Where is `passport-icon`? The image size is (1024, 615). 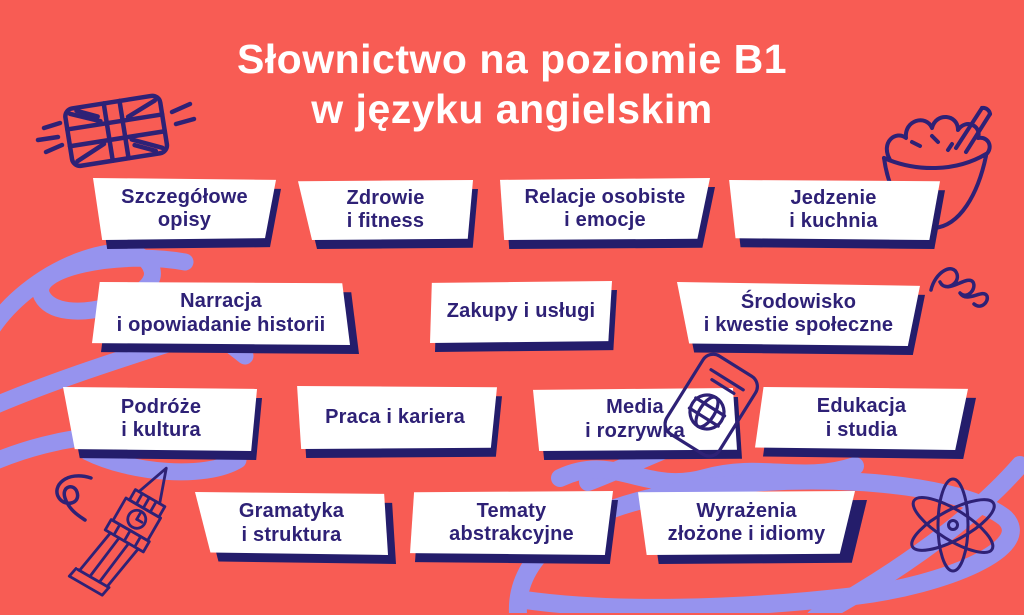
passport-icon is located at coordinates (711, 405).